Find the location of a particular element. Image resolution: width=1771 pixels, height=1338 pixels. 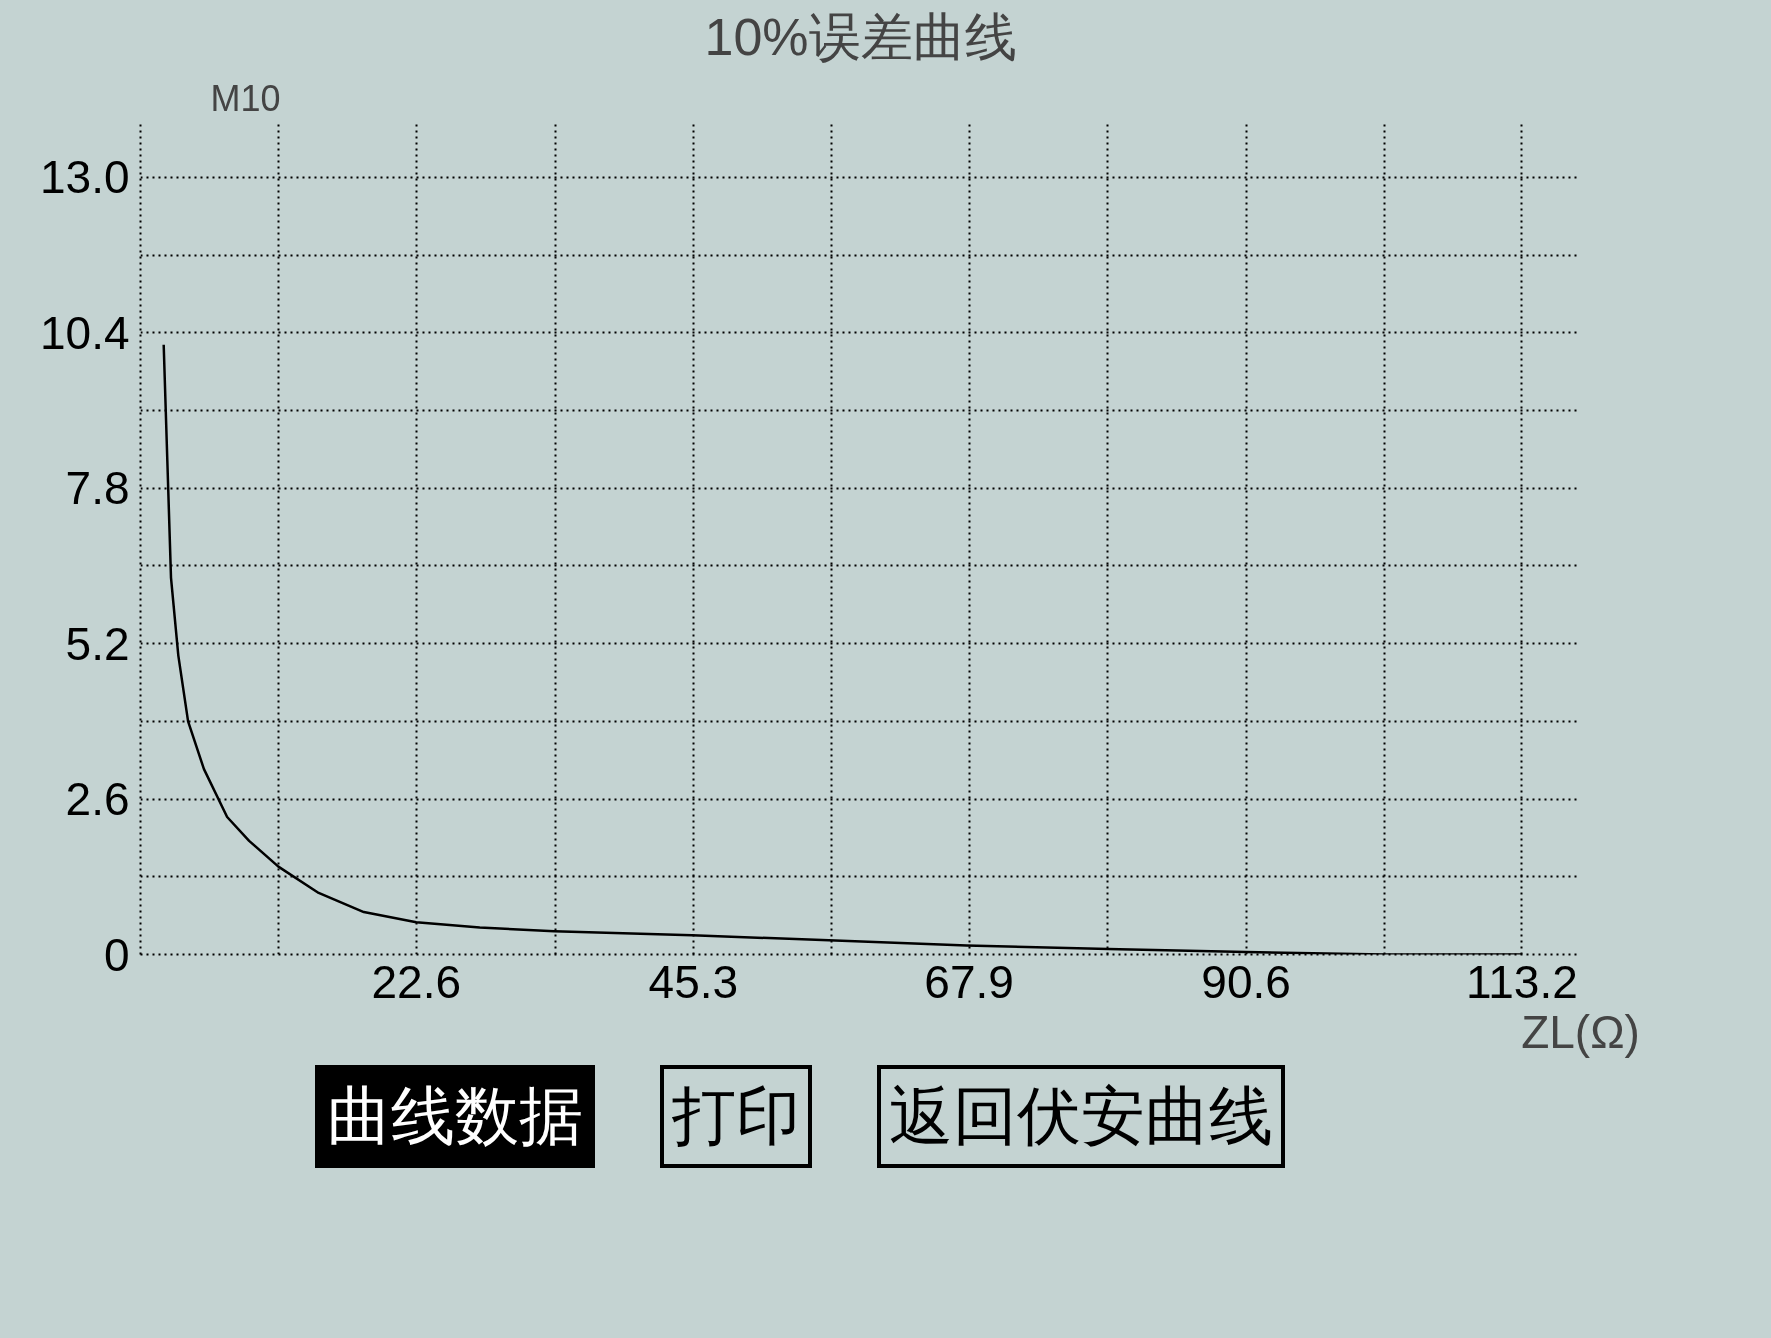

y-tick-label: 0 is located at coordinates (116, 954).